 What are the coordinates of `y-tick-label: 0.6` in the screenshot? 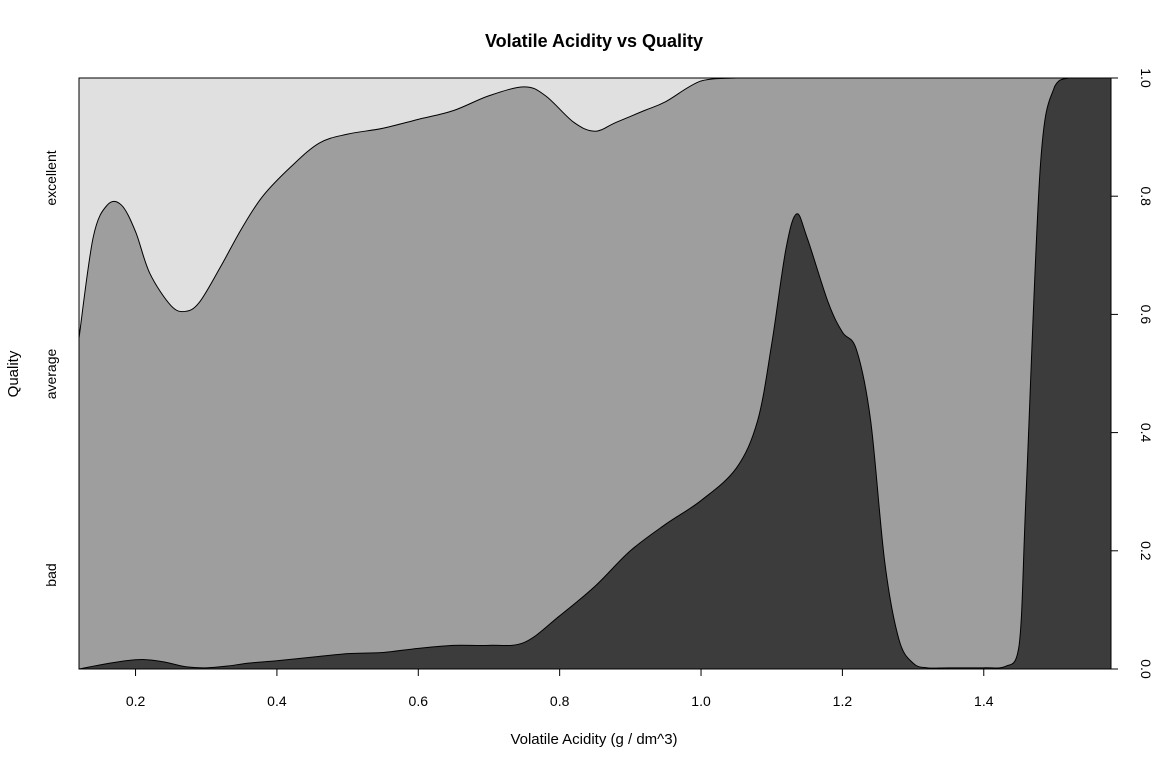 It's located at (1145, 315).